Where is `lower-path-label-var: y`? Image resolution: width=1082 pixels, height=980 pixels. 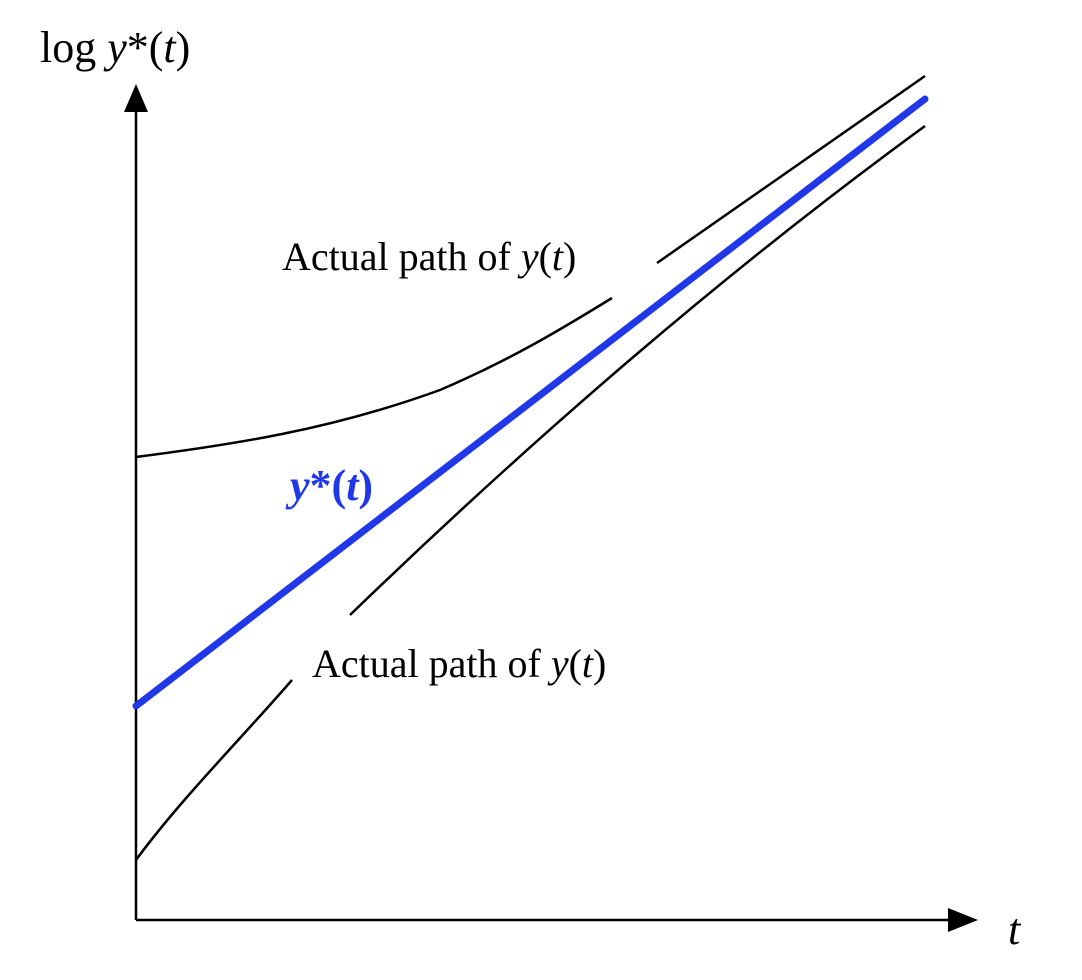 lower-path-label-var: y is located at coordinates (558, 663).